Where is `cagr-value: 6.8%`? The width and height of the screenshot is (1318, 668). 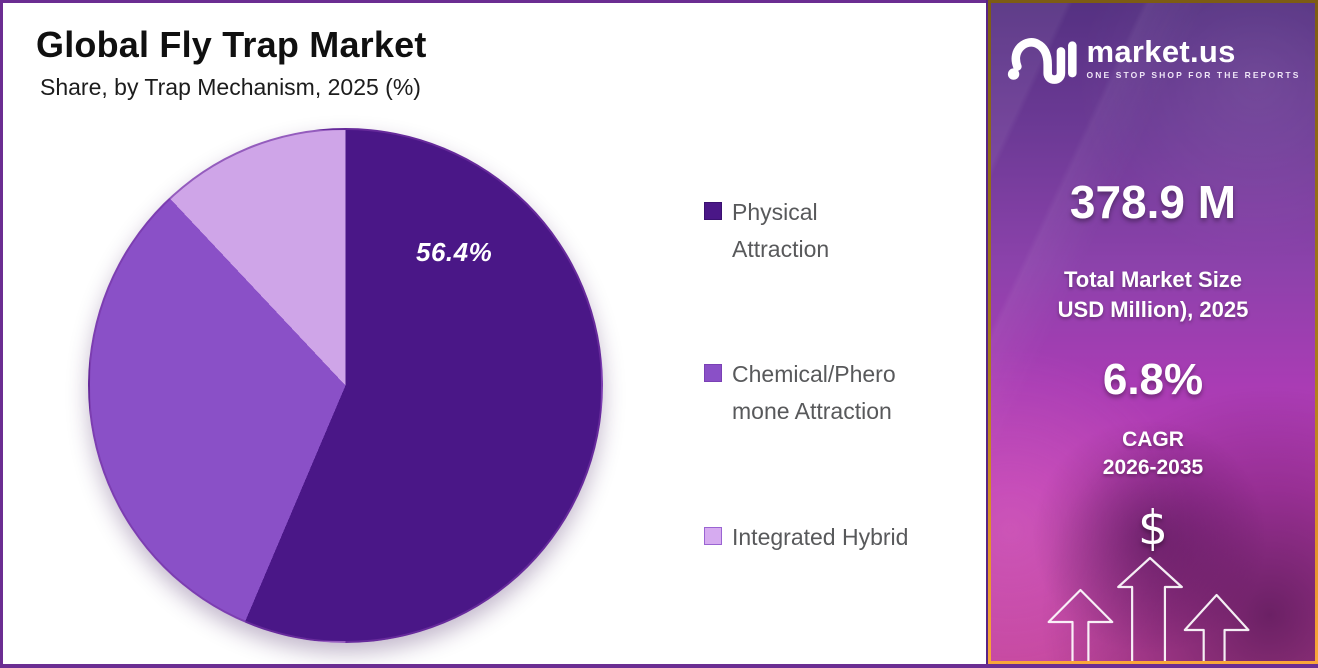 cagr-value: 6.8% is located at coordinates (1153, 379).